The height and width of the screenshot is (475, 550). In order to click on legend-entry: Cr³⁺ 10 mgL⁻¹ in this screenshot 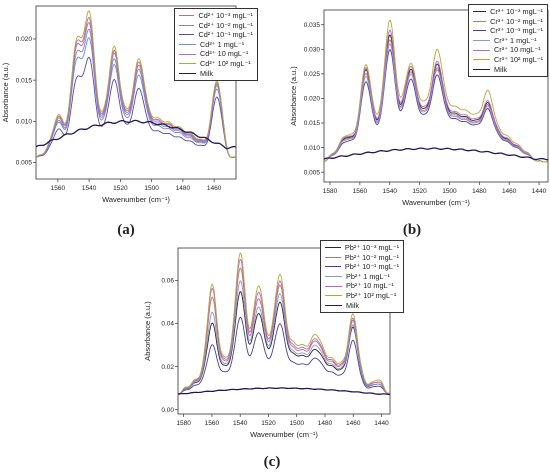, I will do `click(508, 50)`.